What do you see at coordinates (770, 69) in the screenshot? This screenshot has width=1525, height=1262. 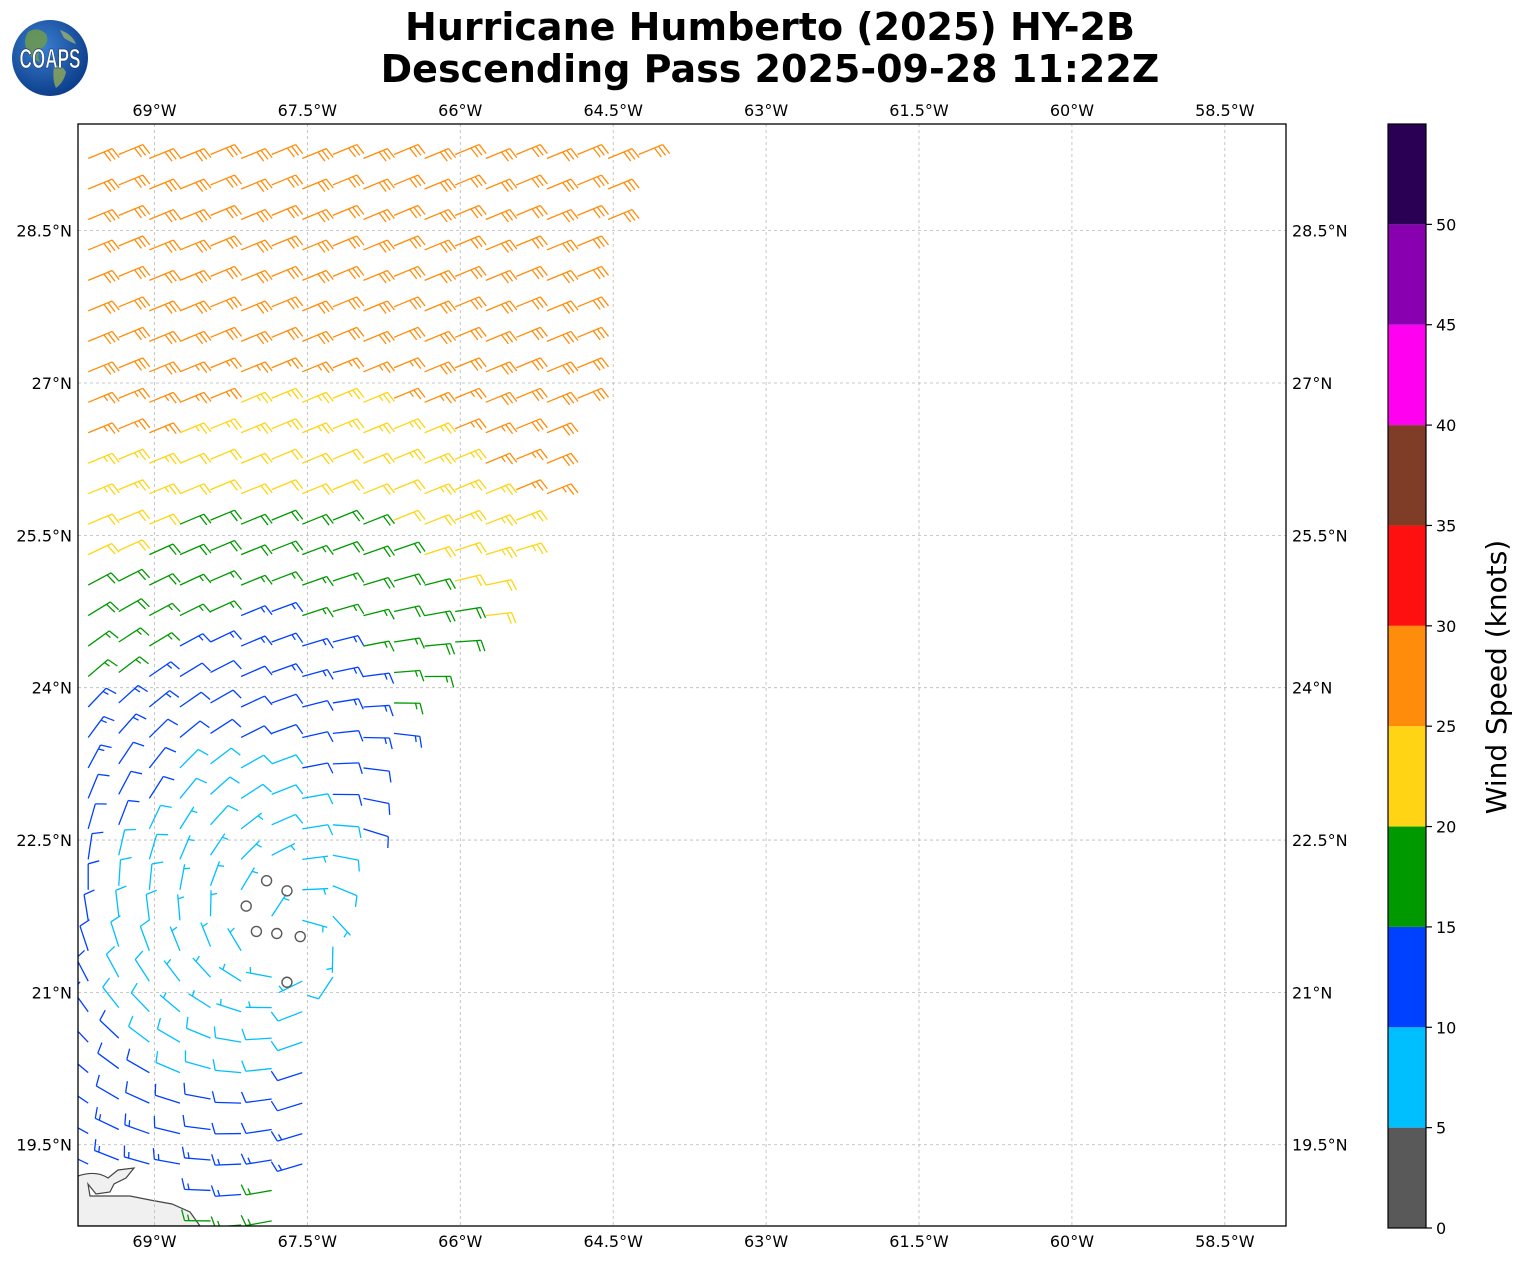 I see `title-line-2: Descending Pass 2025-09-28 11:22Z` at bounding box center [770, 69].